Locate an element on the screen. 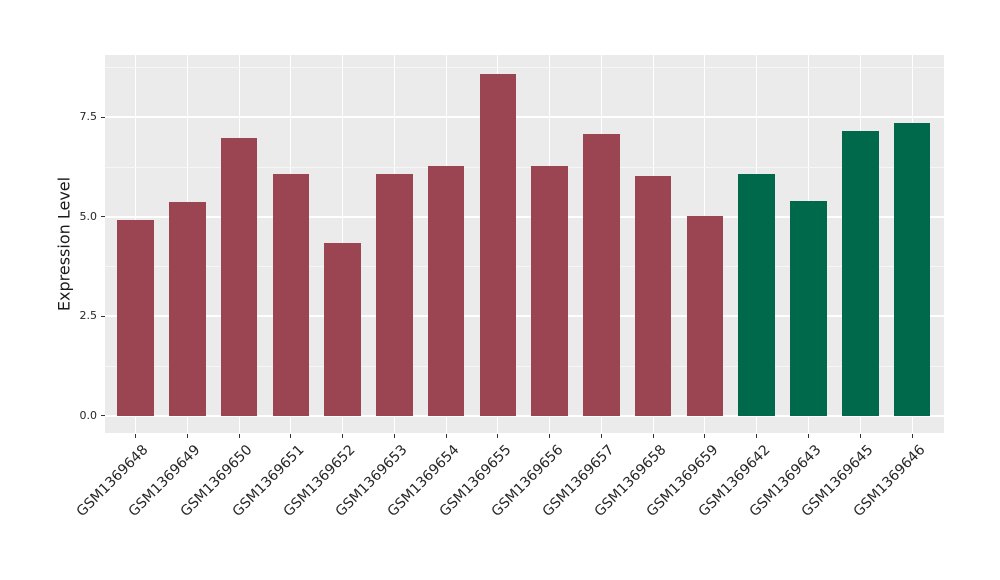 The image size is (1000, 580). y-tick-label: 7.5 is located at coordinates (88, 117).